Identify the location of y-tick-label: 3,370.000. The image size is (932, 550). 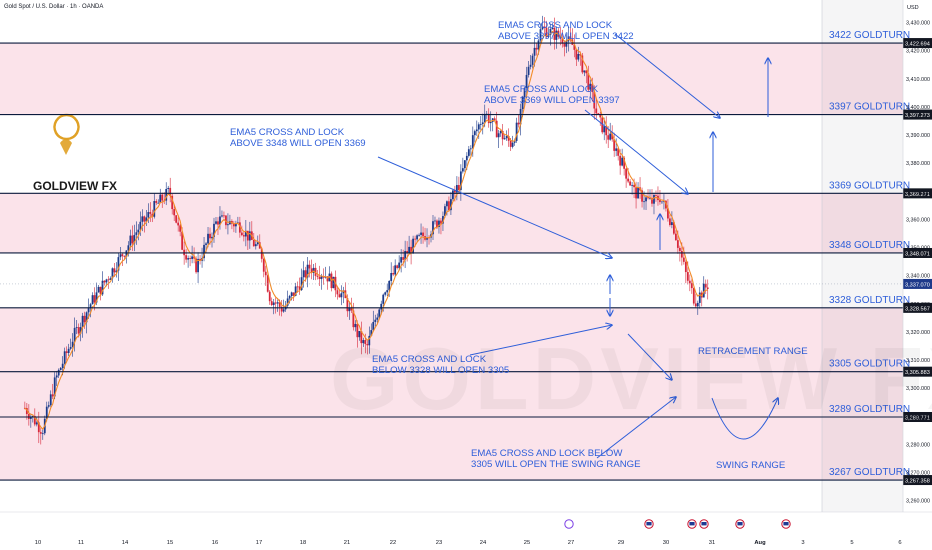
(918, 192).